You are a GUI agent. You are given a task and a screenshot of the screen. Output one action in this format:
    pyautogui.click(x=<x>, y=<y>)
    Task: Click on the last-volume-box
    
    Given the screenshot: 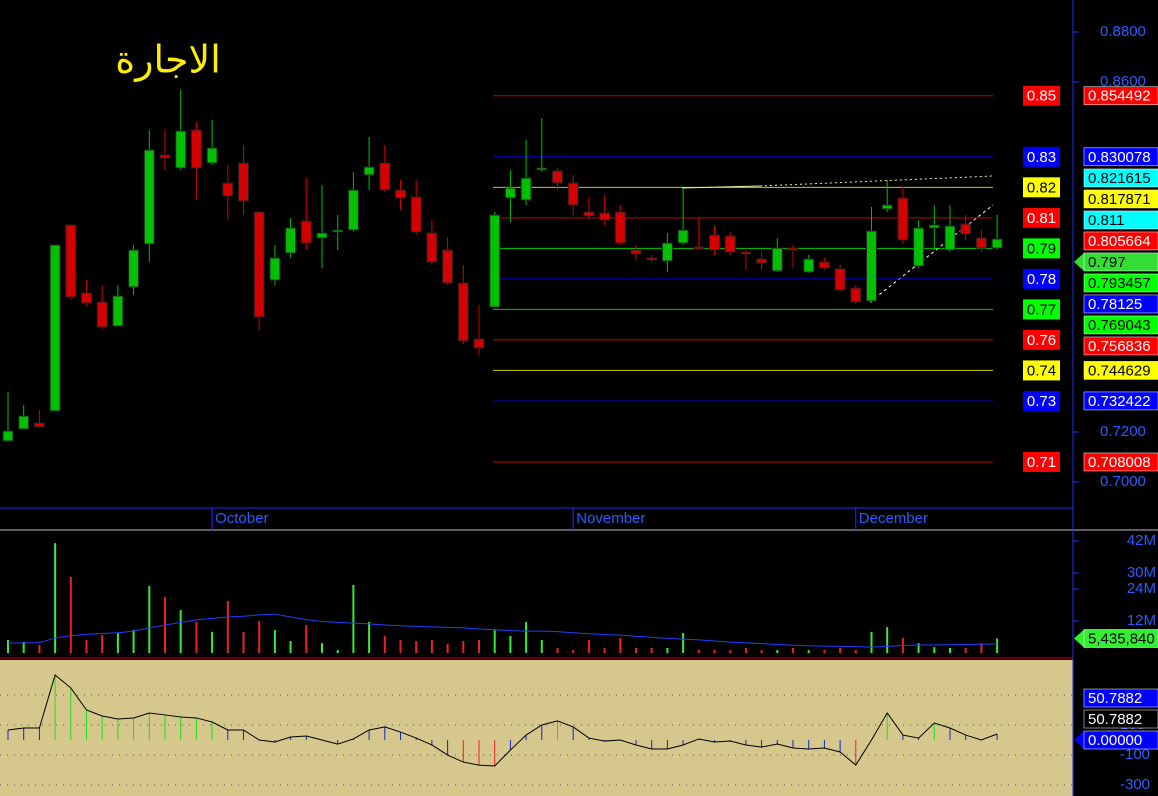 What is the action you would take?
    pyautogui.click(x=1120, y=638)
    